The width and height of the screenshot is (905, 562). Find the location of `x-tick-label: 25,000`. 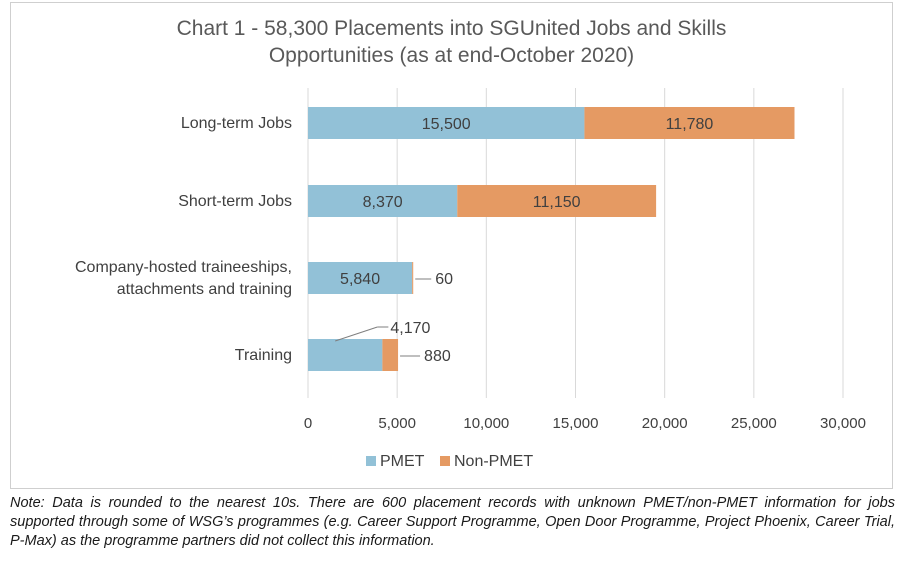

x-tick-label: 25,000 is located at coordinates (754, 423).